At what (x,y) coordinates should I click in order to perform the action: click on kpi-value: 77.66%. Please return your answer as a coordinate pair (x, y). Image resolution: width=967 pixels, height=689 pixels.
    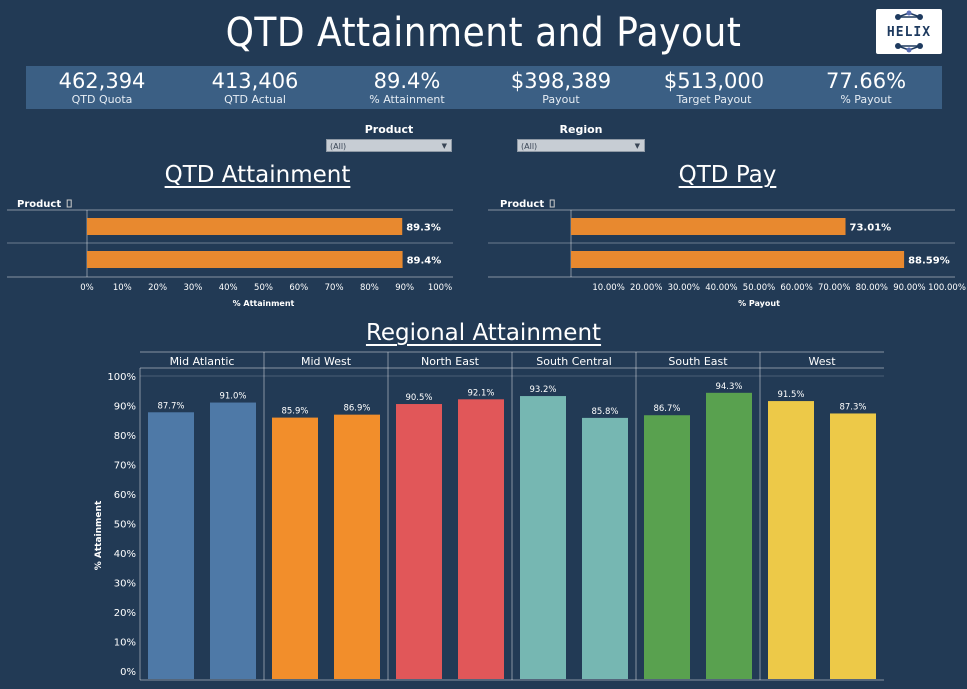
    Looking at the image, I should click on (866, 81).